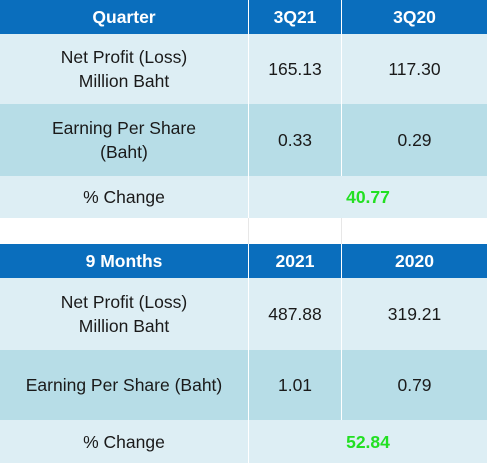 This screenshot has height=463, width=487. What do you see at coordinates (414, 17) in the screenshot?
I see `header-previous: 3Q20` at bounding box center [414, 17].